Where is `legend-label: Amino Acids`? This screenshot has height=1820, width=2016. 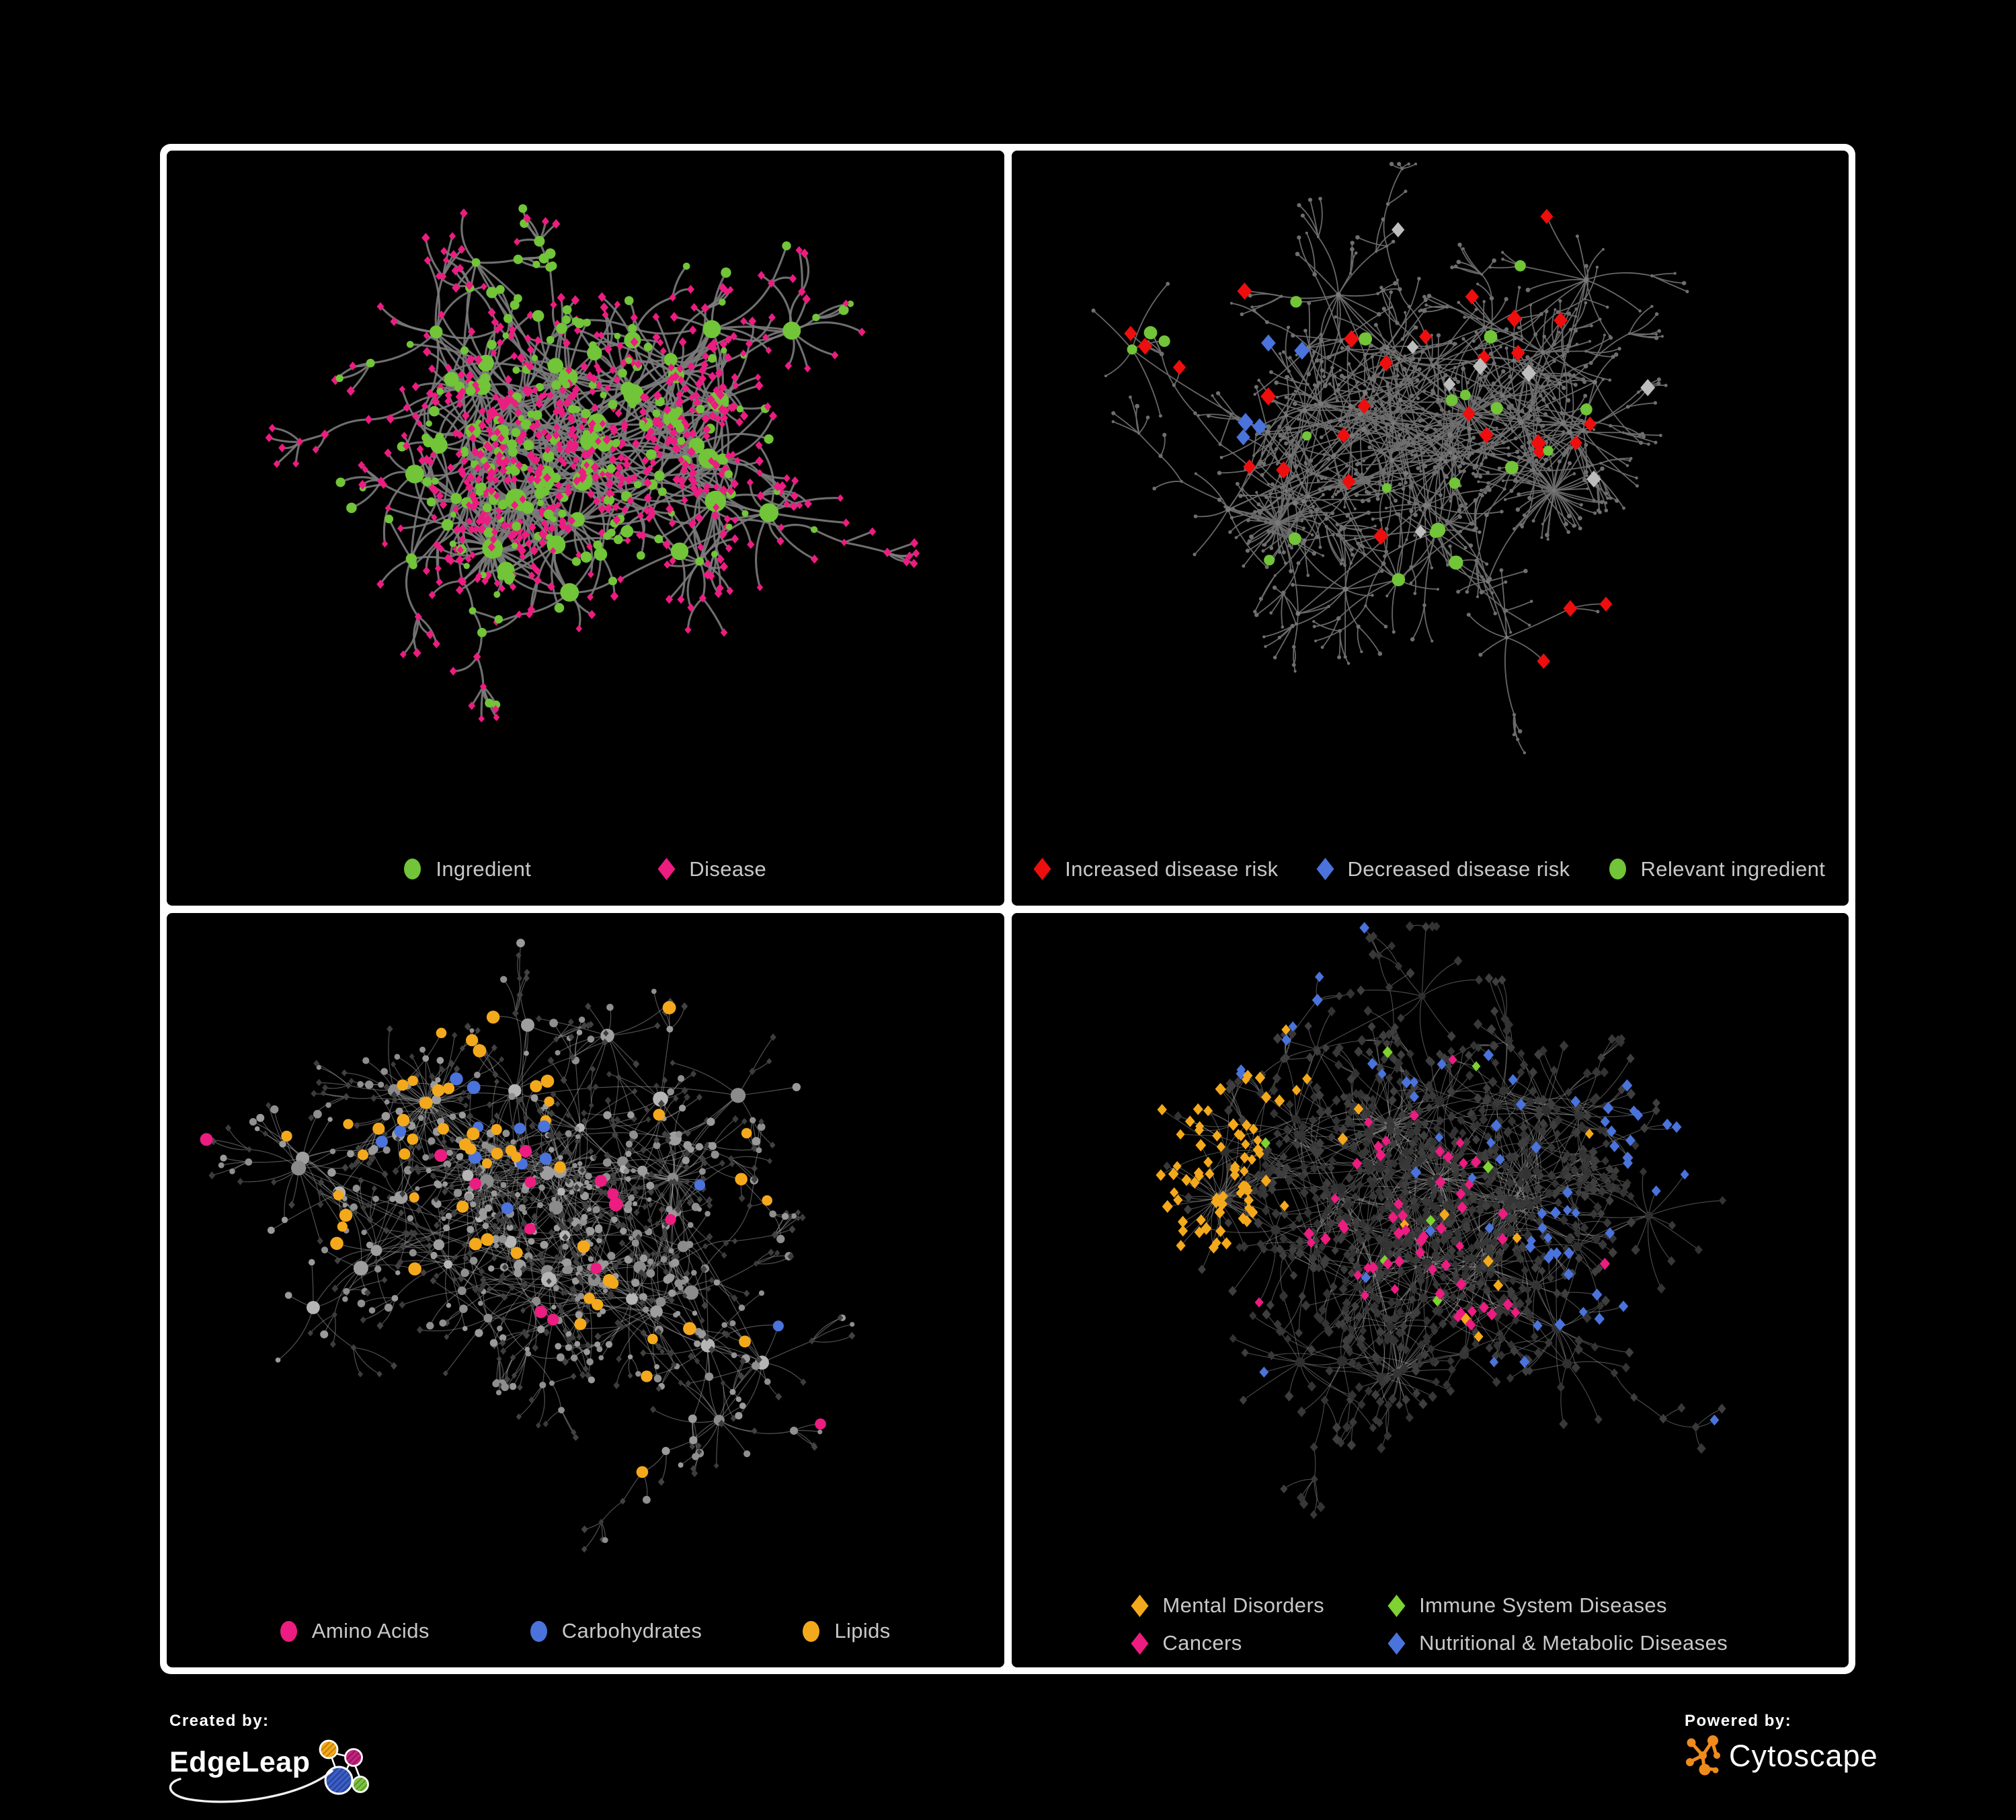
legend-label: Amino Acids is located at coordinates (370, 1631).